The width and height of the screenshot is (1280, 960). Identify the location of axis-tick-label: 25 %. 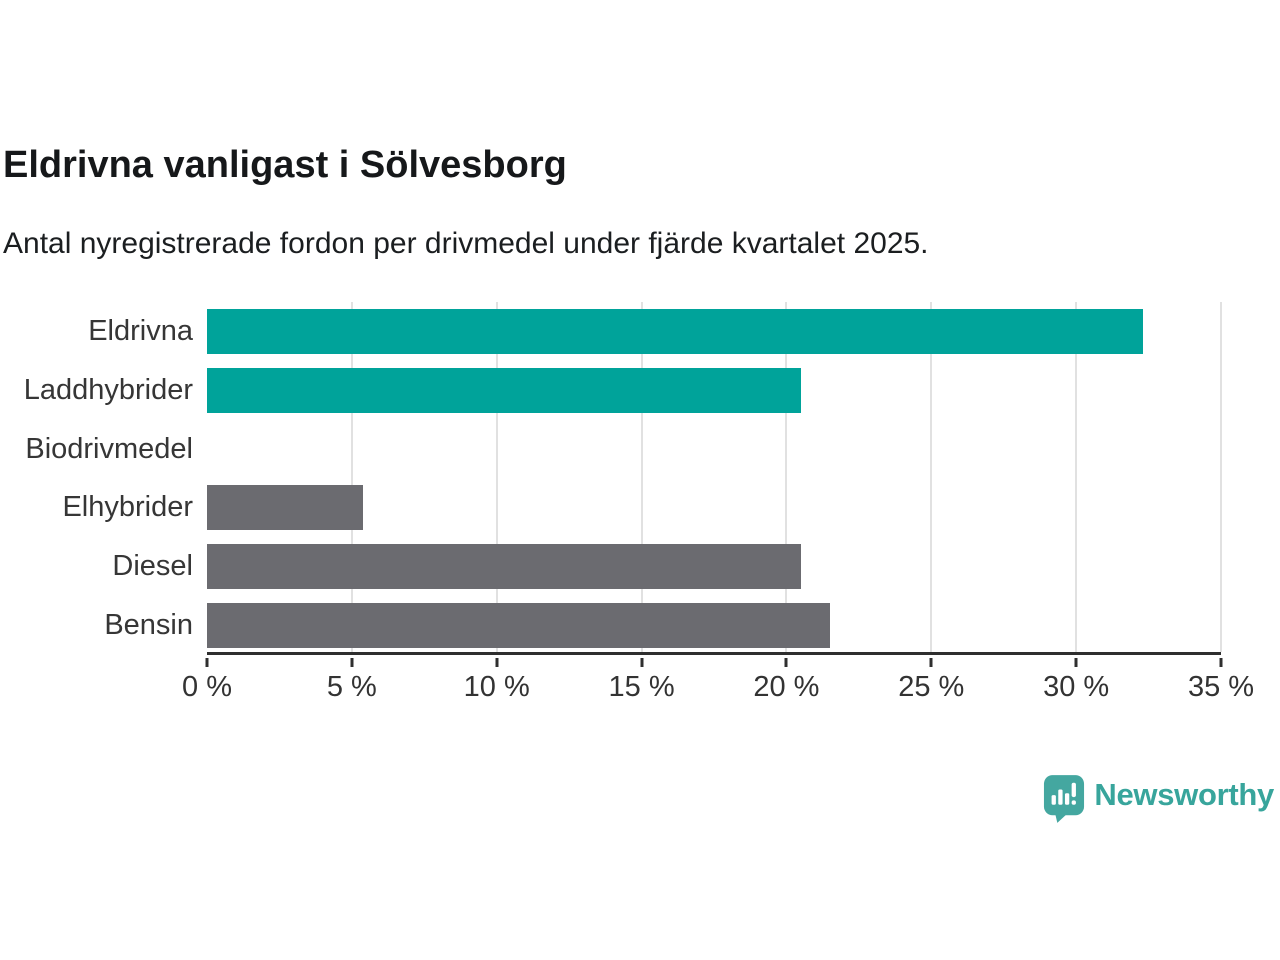
(931, 687).